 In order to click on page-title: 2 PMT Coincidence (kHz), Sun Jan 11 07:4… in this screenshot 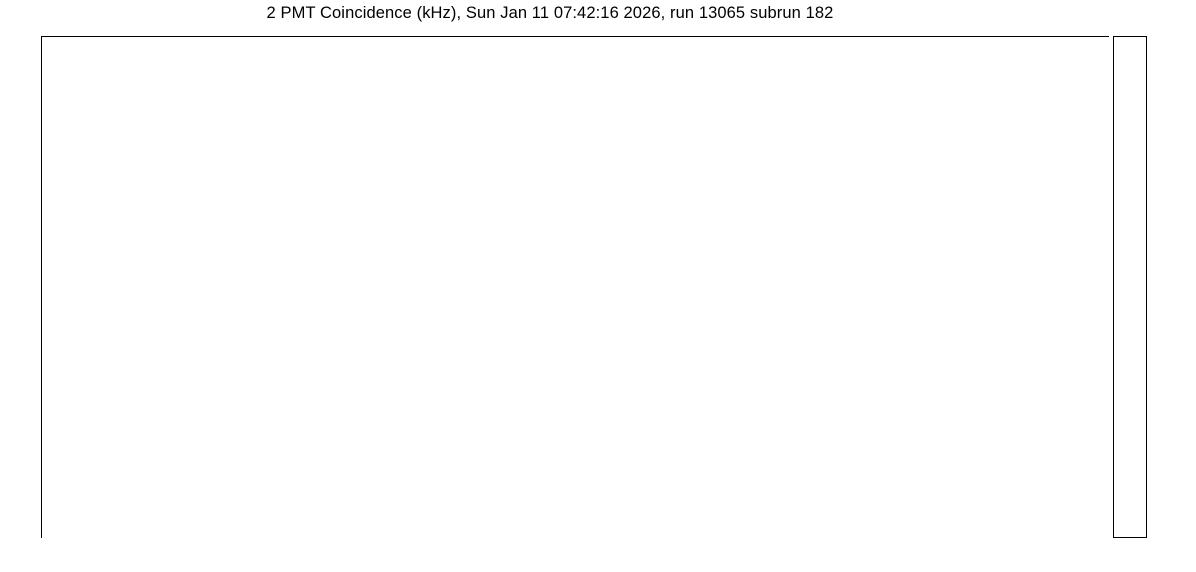, I will do `click(550, 13)`.